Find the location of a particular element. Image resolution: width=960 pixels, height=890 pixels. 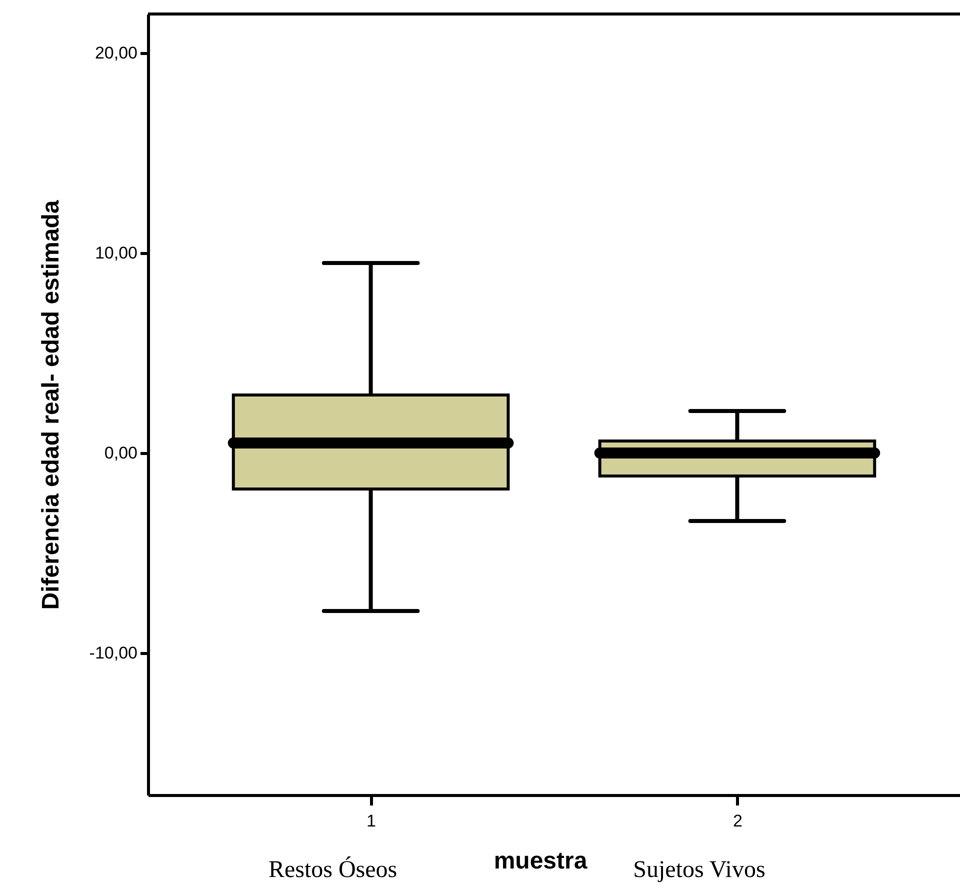

y-tick-label: -10,00 is located at coordinates (113, 653).